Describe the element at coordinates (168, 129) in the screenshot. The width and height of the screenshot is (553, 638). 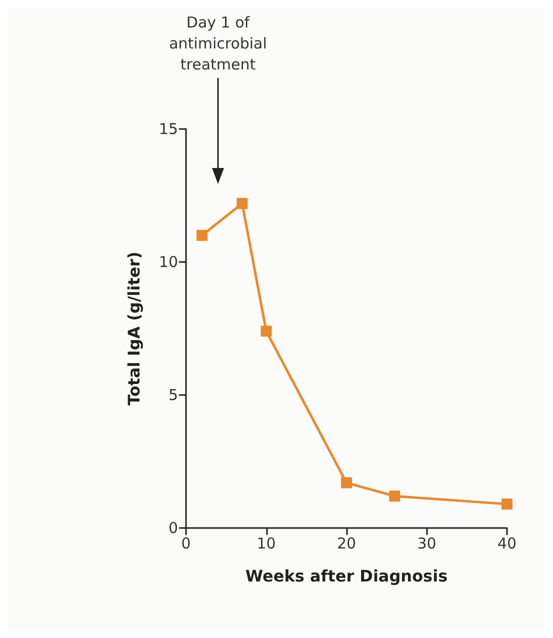
I see `y-tick-label: 15` at that location.